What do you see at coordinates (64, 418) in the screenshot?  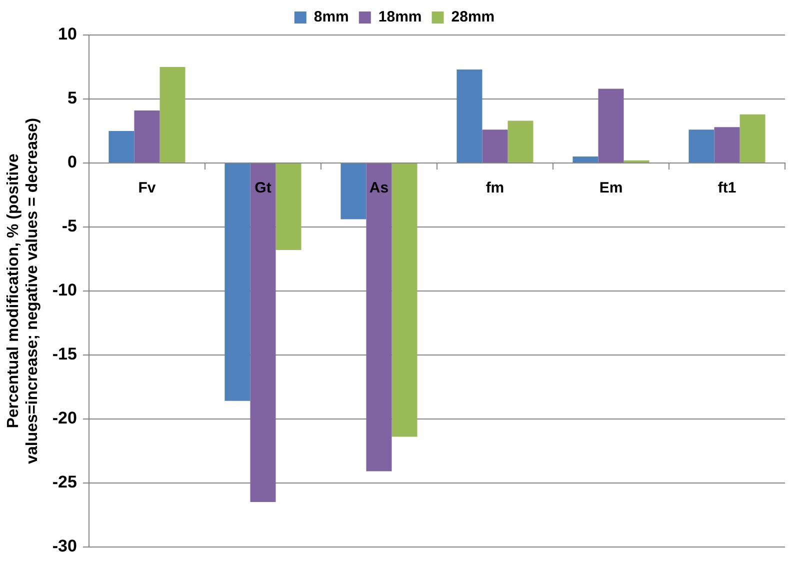 I see `y-tick-label: -20` at bounding box center [64, 418].